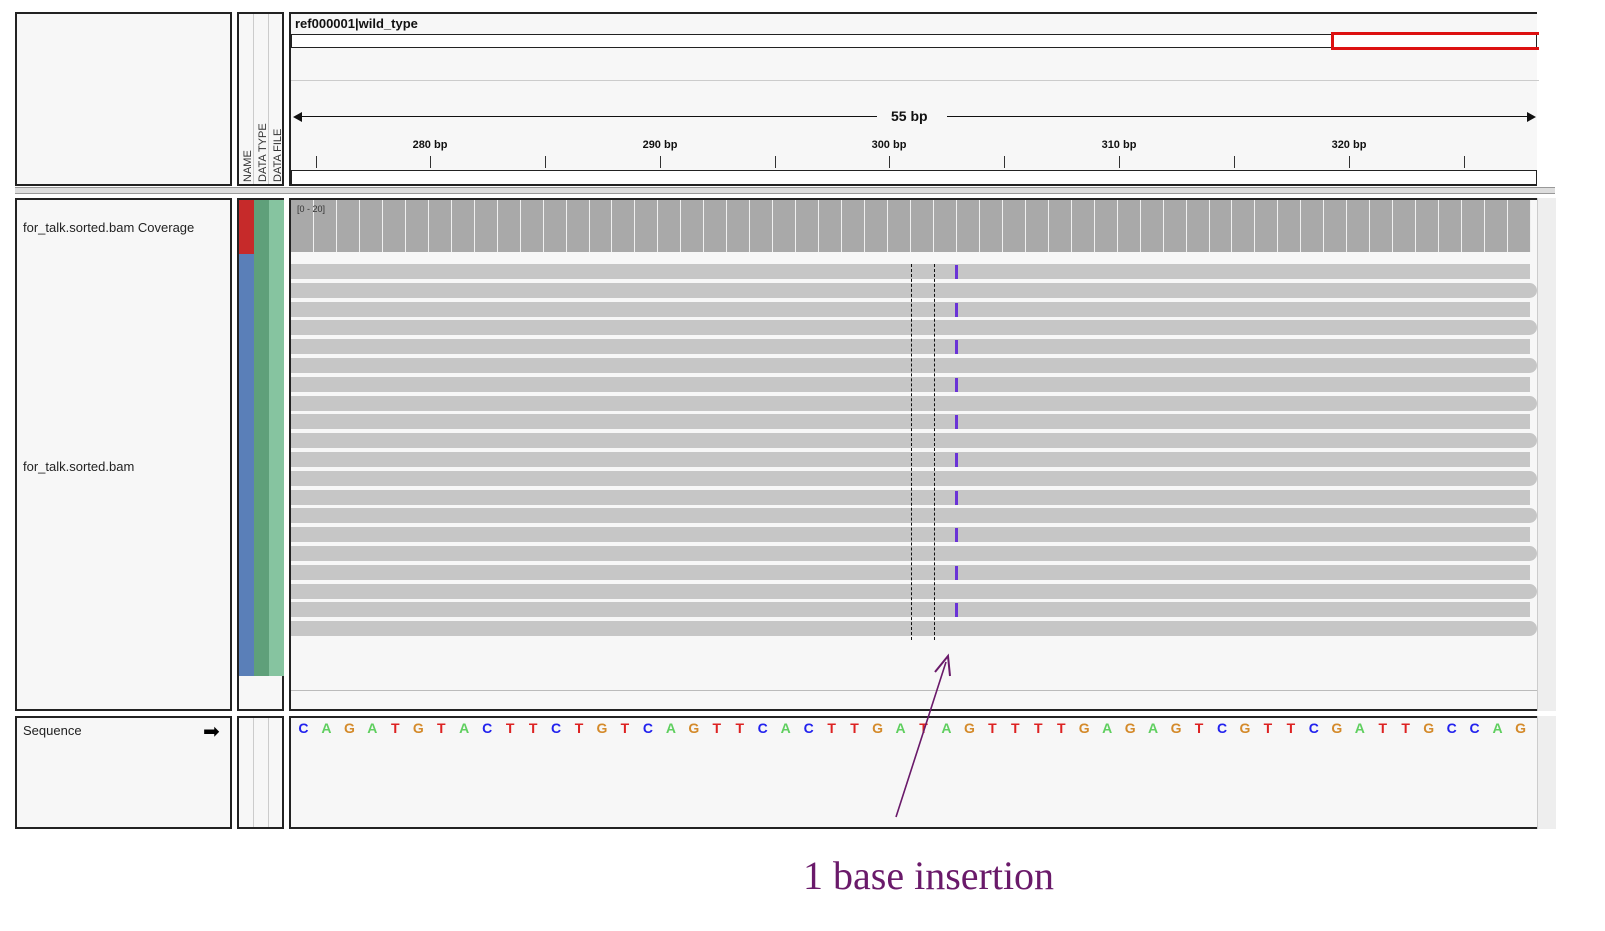 The width and height of the screenshot is (1605, 931). What do you see at coordinates (785, 190) in the screenshot?
I see `panel-divider` at bounding box center [785, 190].